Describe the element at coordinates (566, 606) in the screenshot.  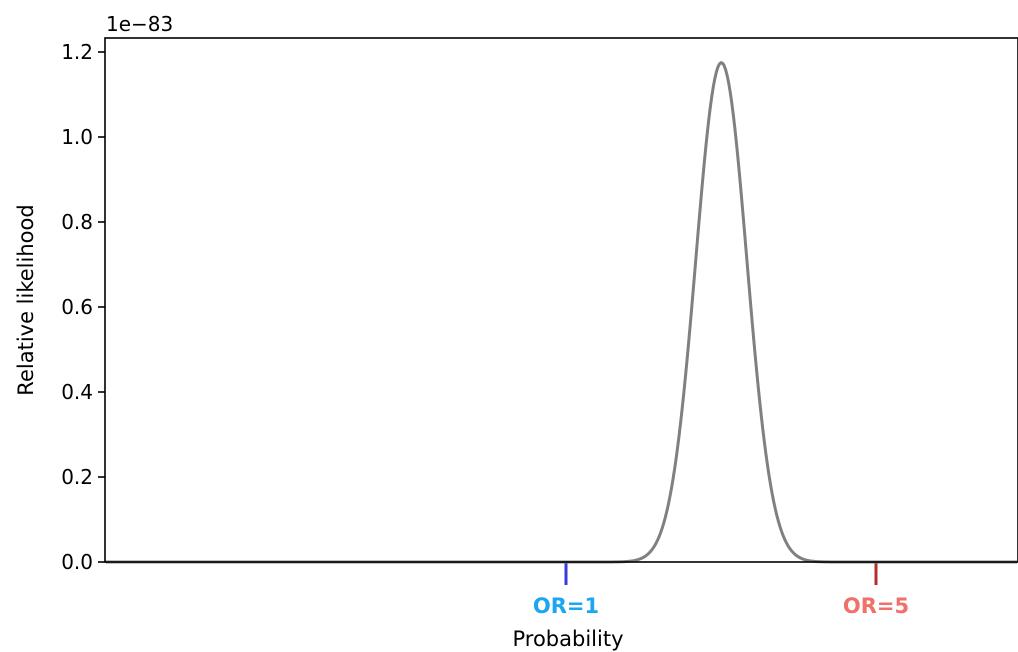
I see `x-marker-label: OR=1` at that location.